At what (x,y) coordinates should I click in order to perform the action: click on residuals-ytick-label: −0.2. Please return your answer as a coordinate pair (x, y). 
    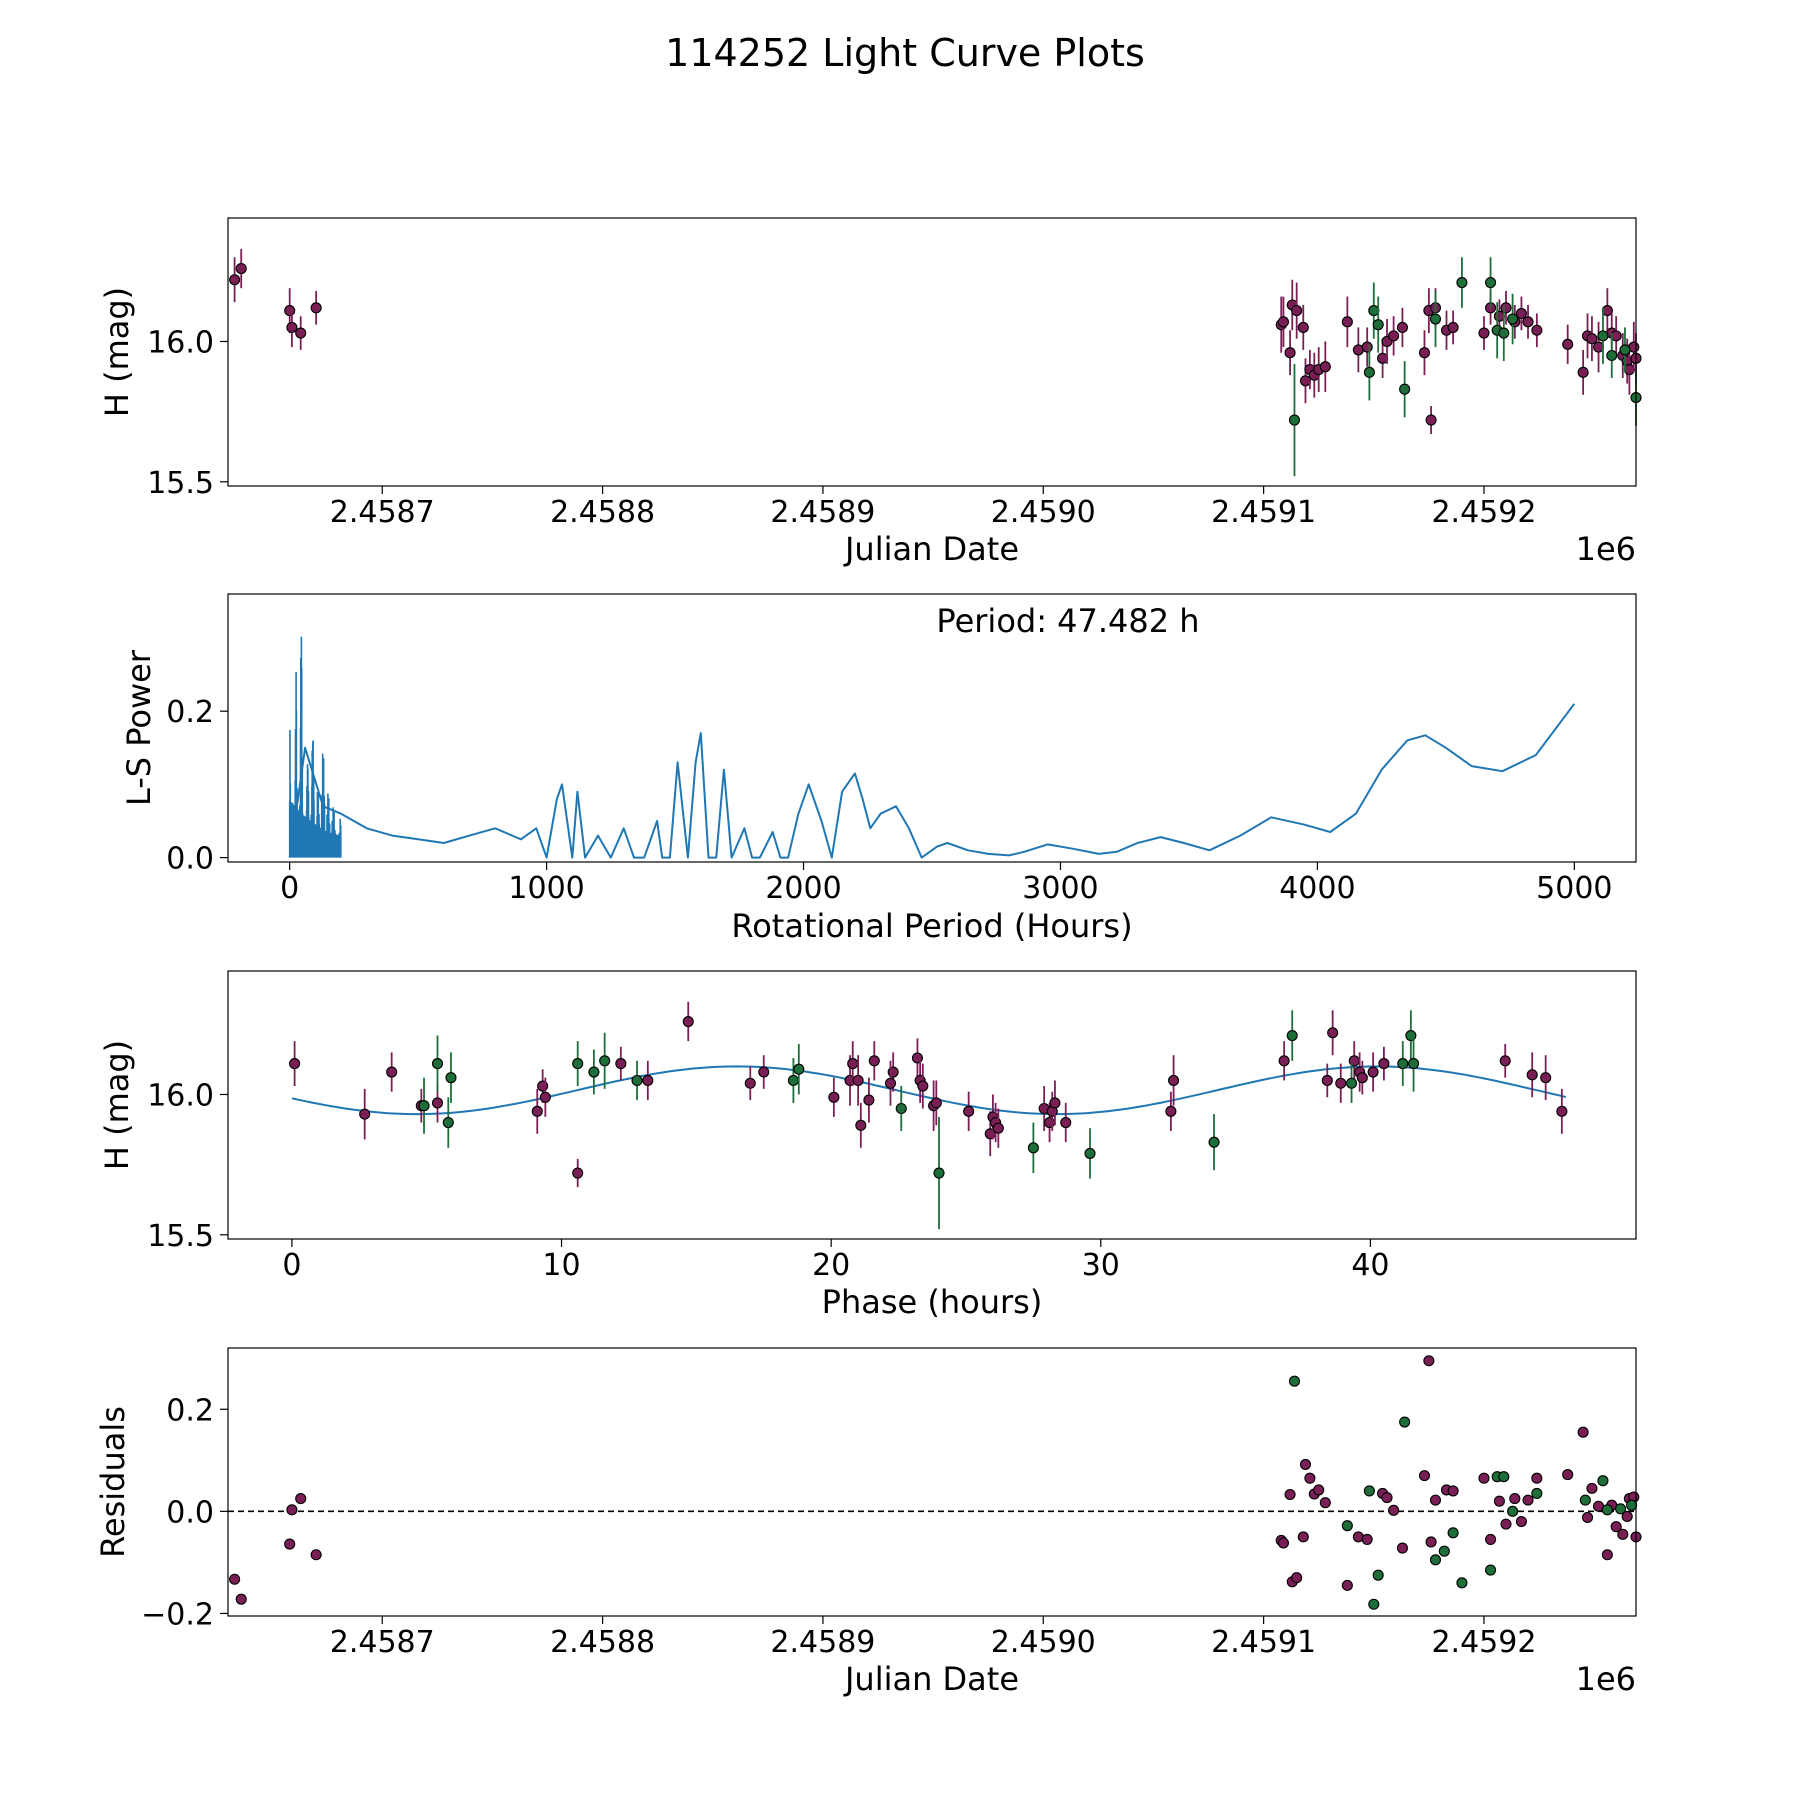
    Looking at the image, I should click on (177, 1614).